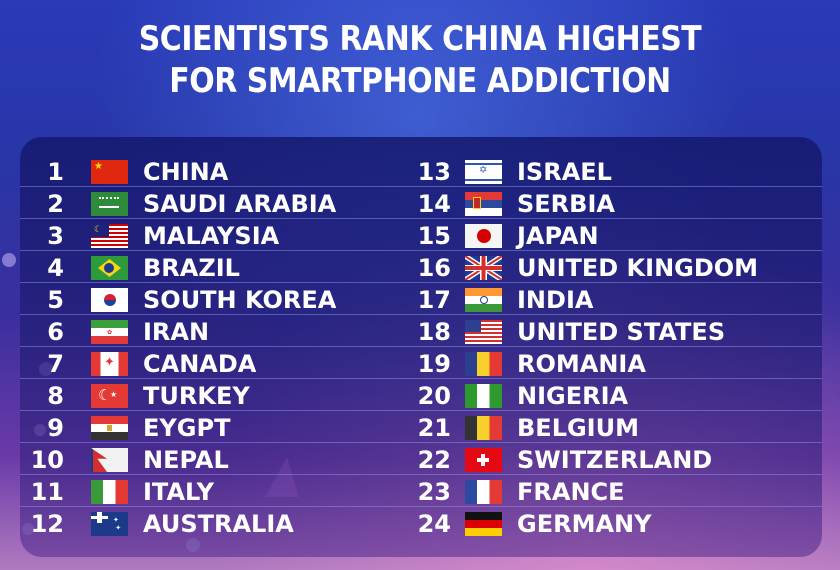  I want to click on rank-number: 19, so click(434, 364).